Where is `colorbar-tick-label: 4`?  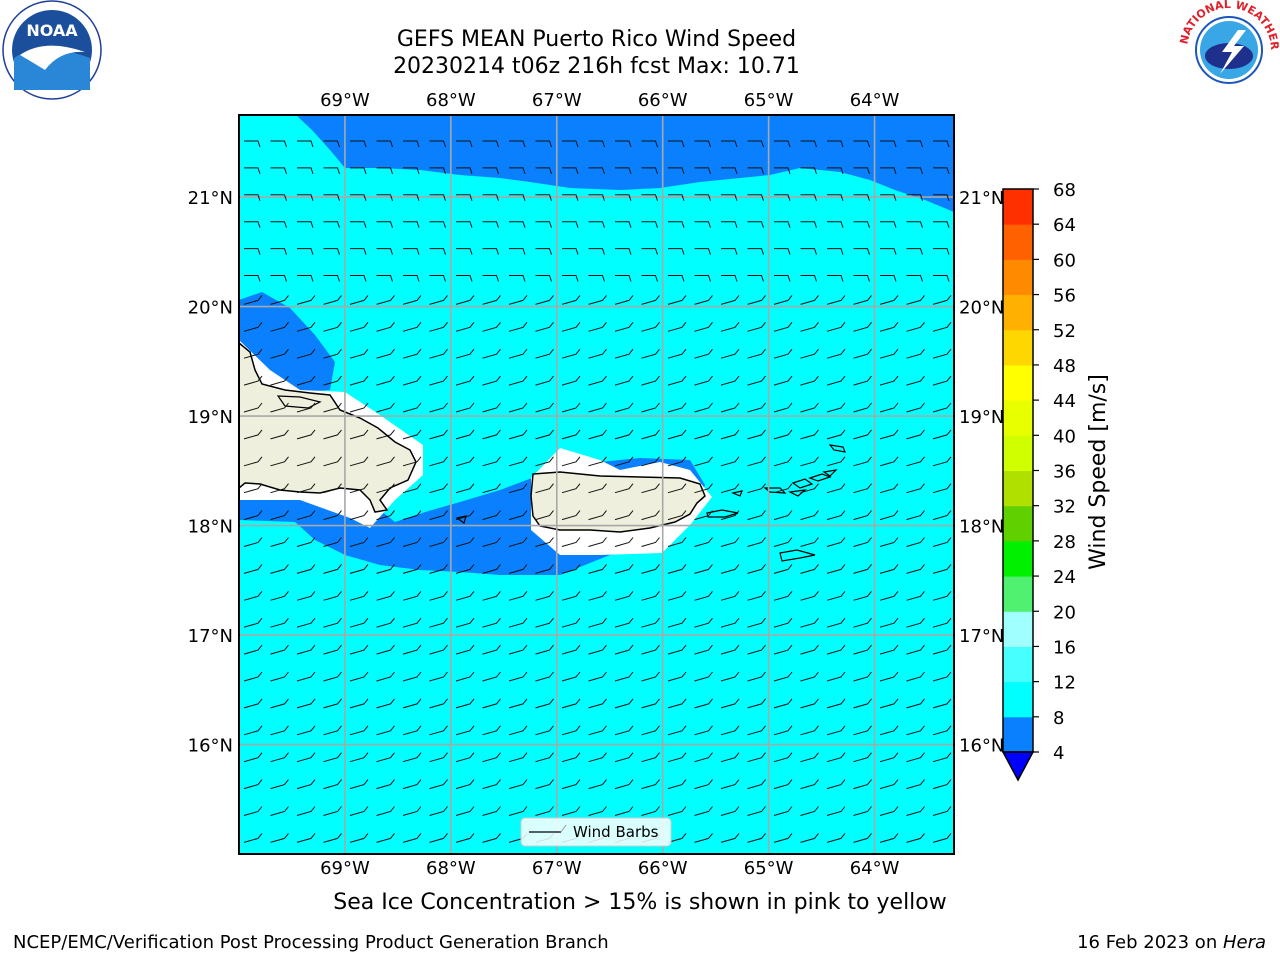 colorbar-tick-label: 4 is located at coordinates (1058, 753).